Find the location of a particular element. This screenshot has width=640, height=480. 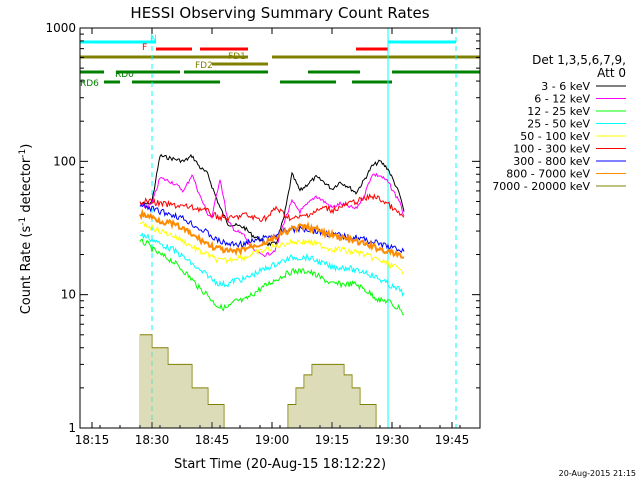

chart-title: HESSI Observing Summary Count Rates is located at coordinates (279, 13).